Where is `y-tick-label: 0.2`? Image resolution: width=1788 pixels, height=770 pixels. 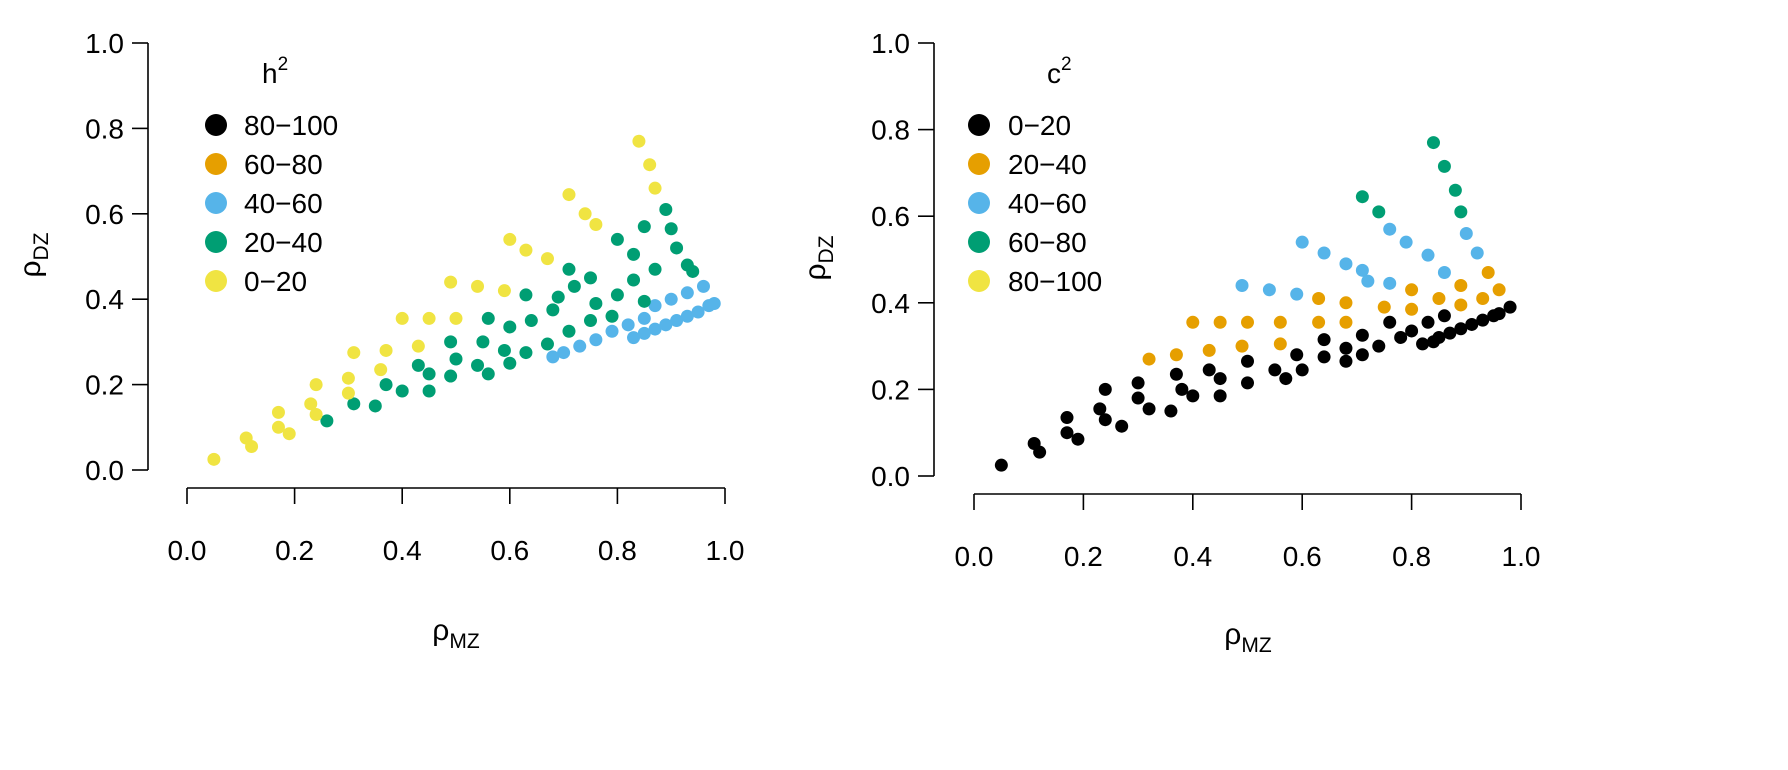 y-tick-label: 0.2 is located at coordinates (104, 385).